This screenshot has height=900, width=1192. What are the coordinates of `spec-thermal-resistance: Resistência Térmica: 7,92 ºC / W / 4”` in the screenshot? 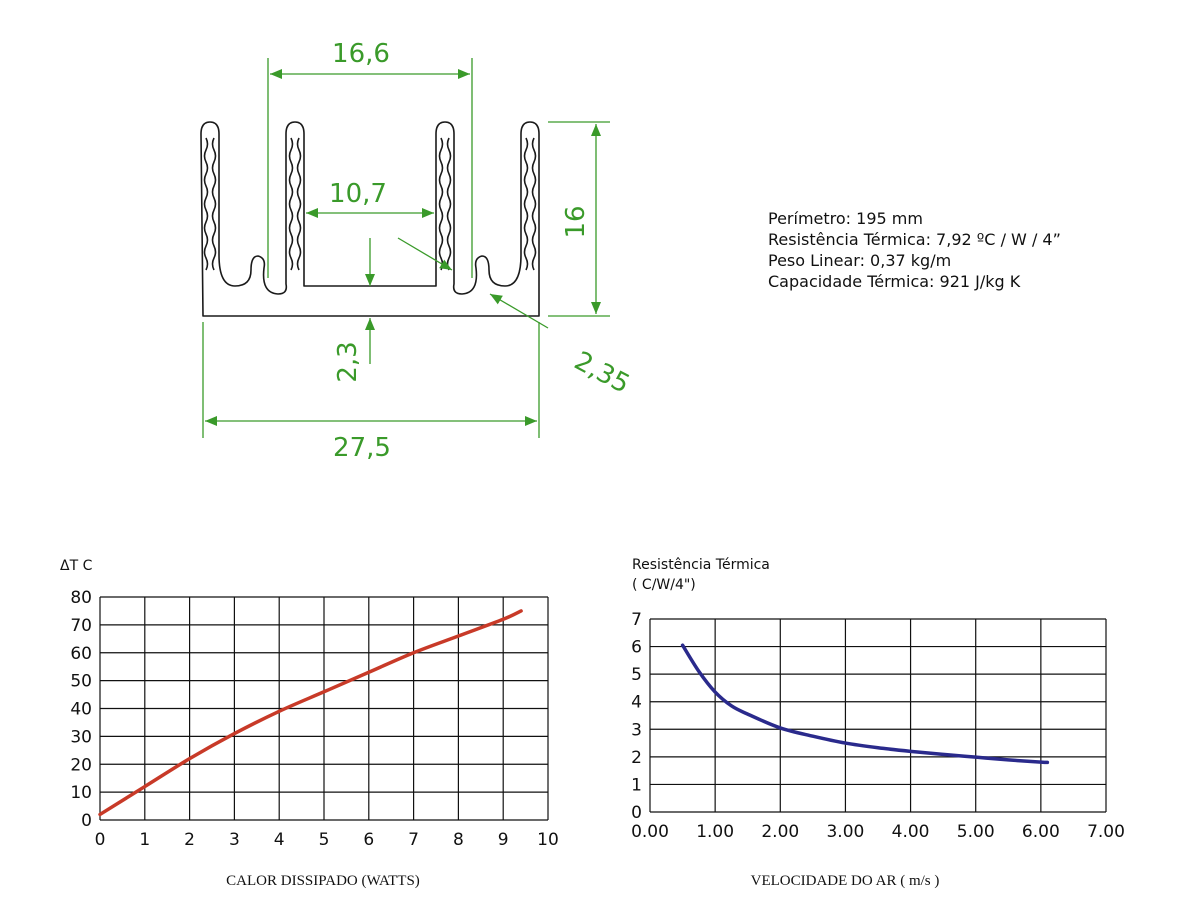 It's located at (914, 239).